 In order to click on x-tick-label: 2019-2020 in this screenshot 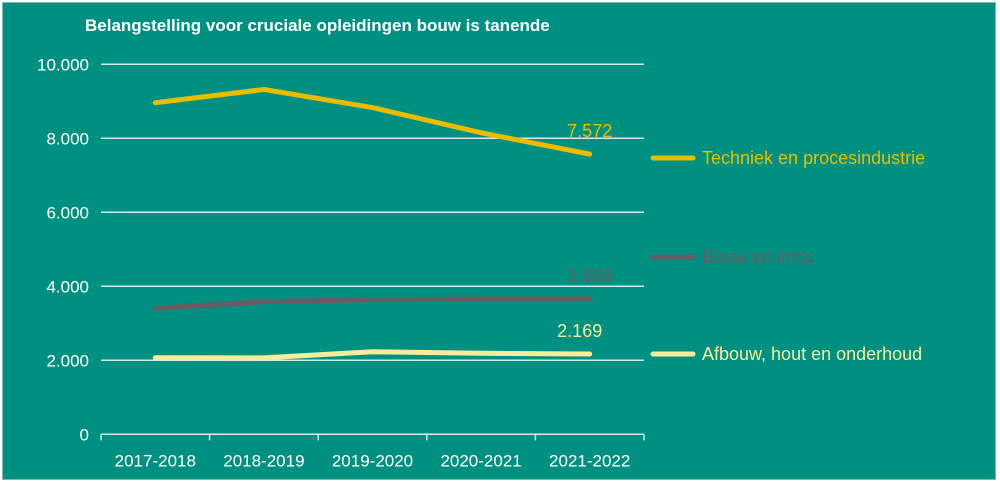, I will do `click(372, 460)`.